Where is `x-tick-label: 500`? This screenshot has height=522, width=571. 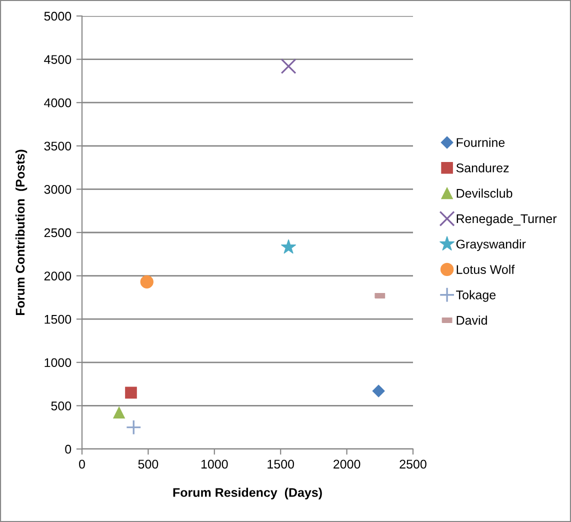 x-tick-label: 500 is located at coordinates (148, 464).